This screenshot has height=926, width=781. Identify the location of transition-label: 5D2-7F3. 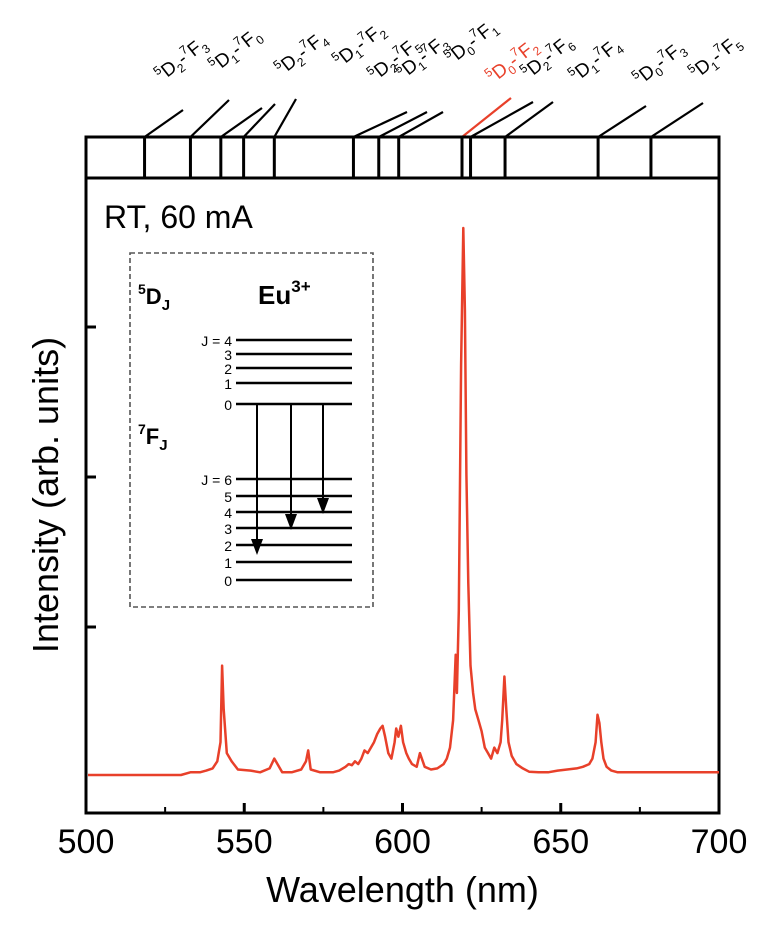
(181, 59).